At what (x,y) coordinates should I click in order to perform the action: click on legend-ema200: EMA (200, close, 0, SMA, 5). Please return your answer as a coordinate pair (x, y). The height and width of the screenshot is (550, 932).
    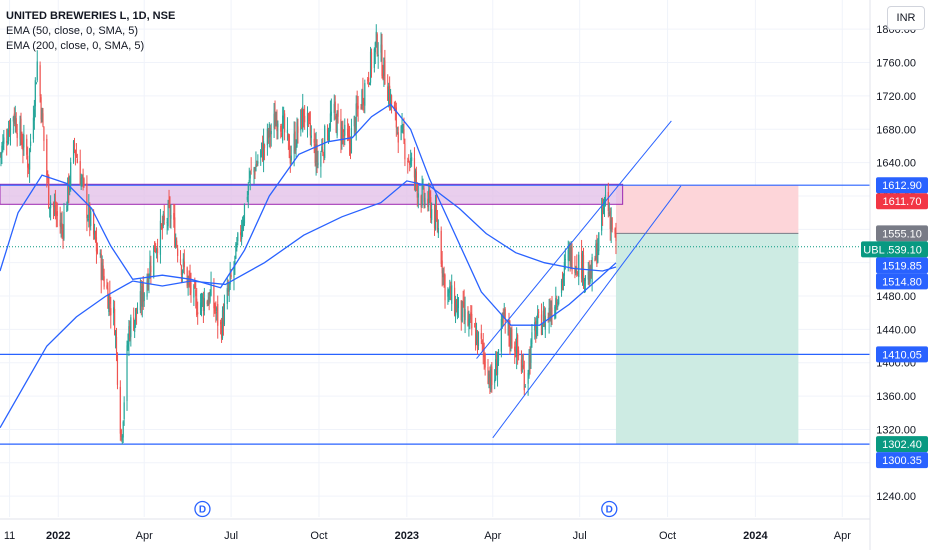
    Looking at the image, I should click on (75, 46).